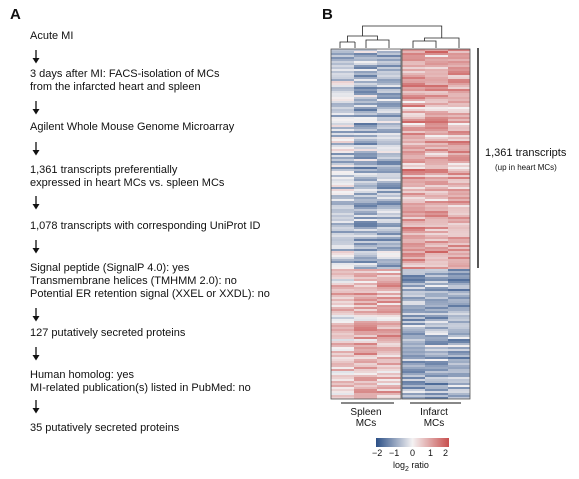 The width and height of the screenshot is (579, 479). What do you see at coordinates (36, 203) in the screenshot?
I see `down-arrow-icon` at bounding box center [36, 203].